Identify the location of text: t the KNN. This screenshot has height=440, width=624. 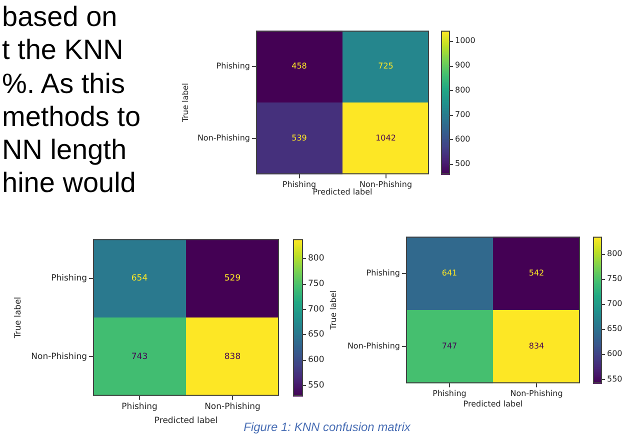
(63, 50).